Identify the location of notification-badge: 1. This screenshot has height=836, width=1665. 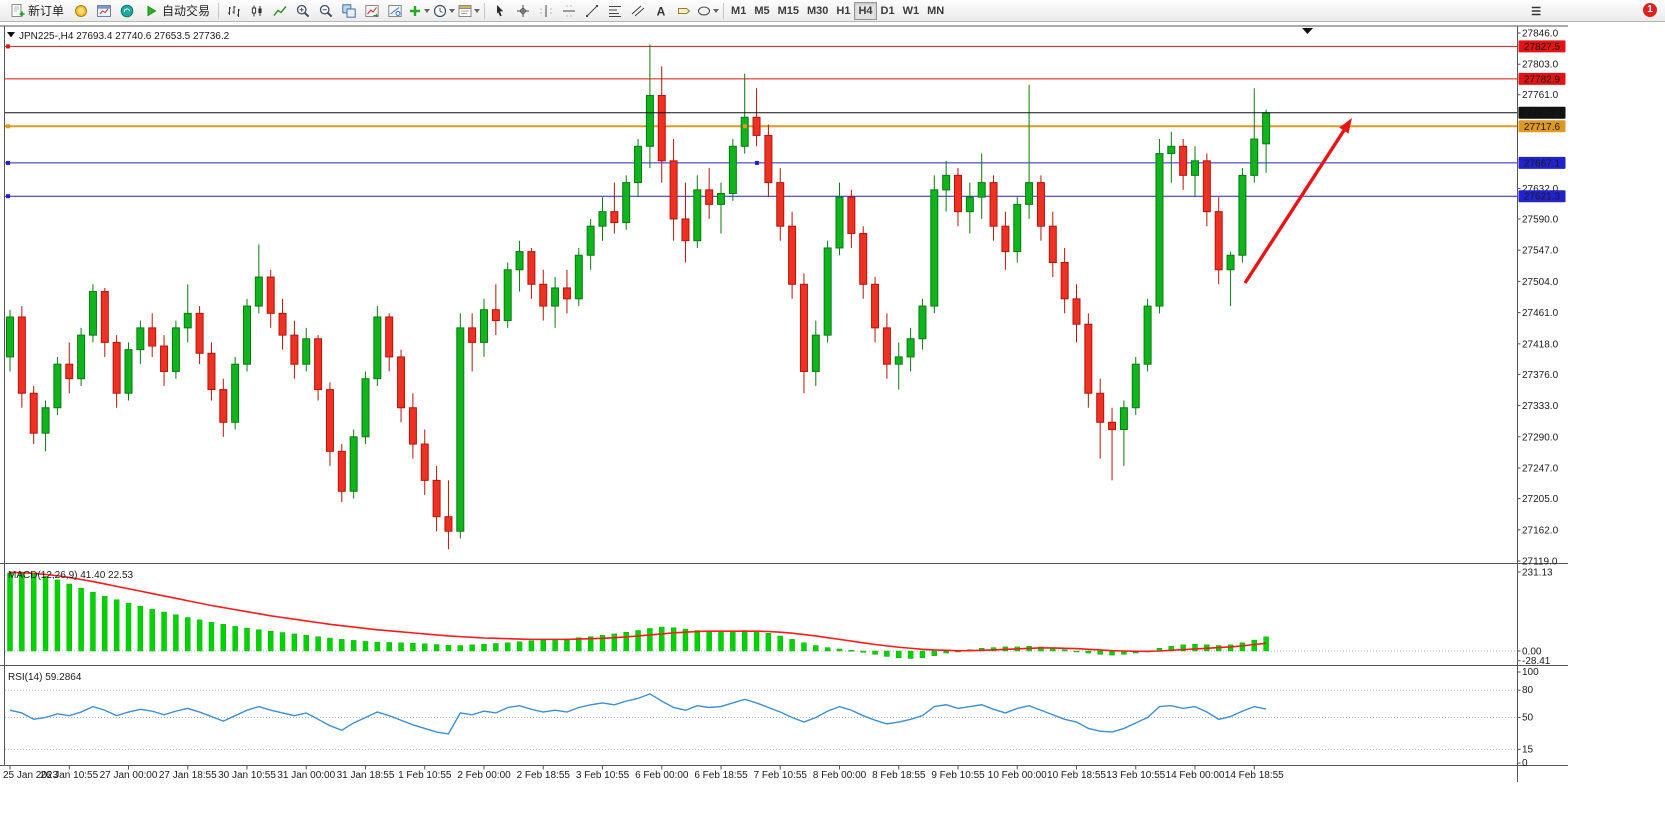
(1650, 10).